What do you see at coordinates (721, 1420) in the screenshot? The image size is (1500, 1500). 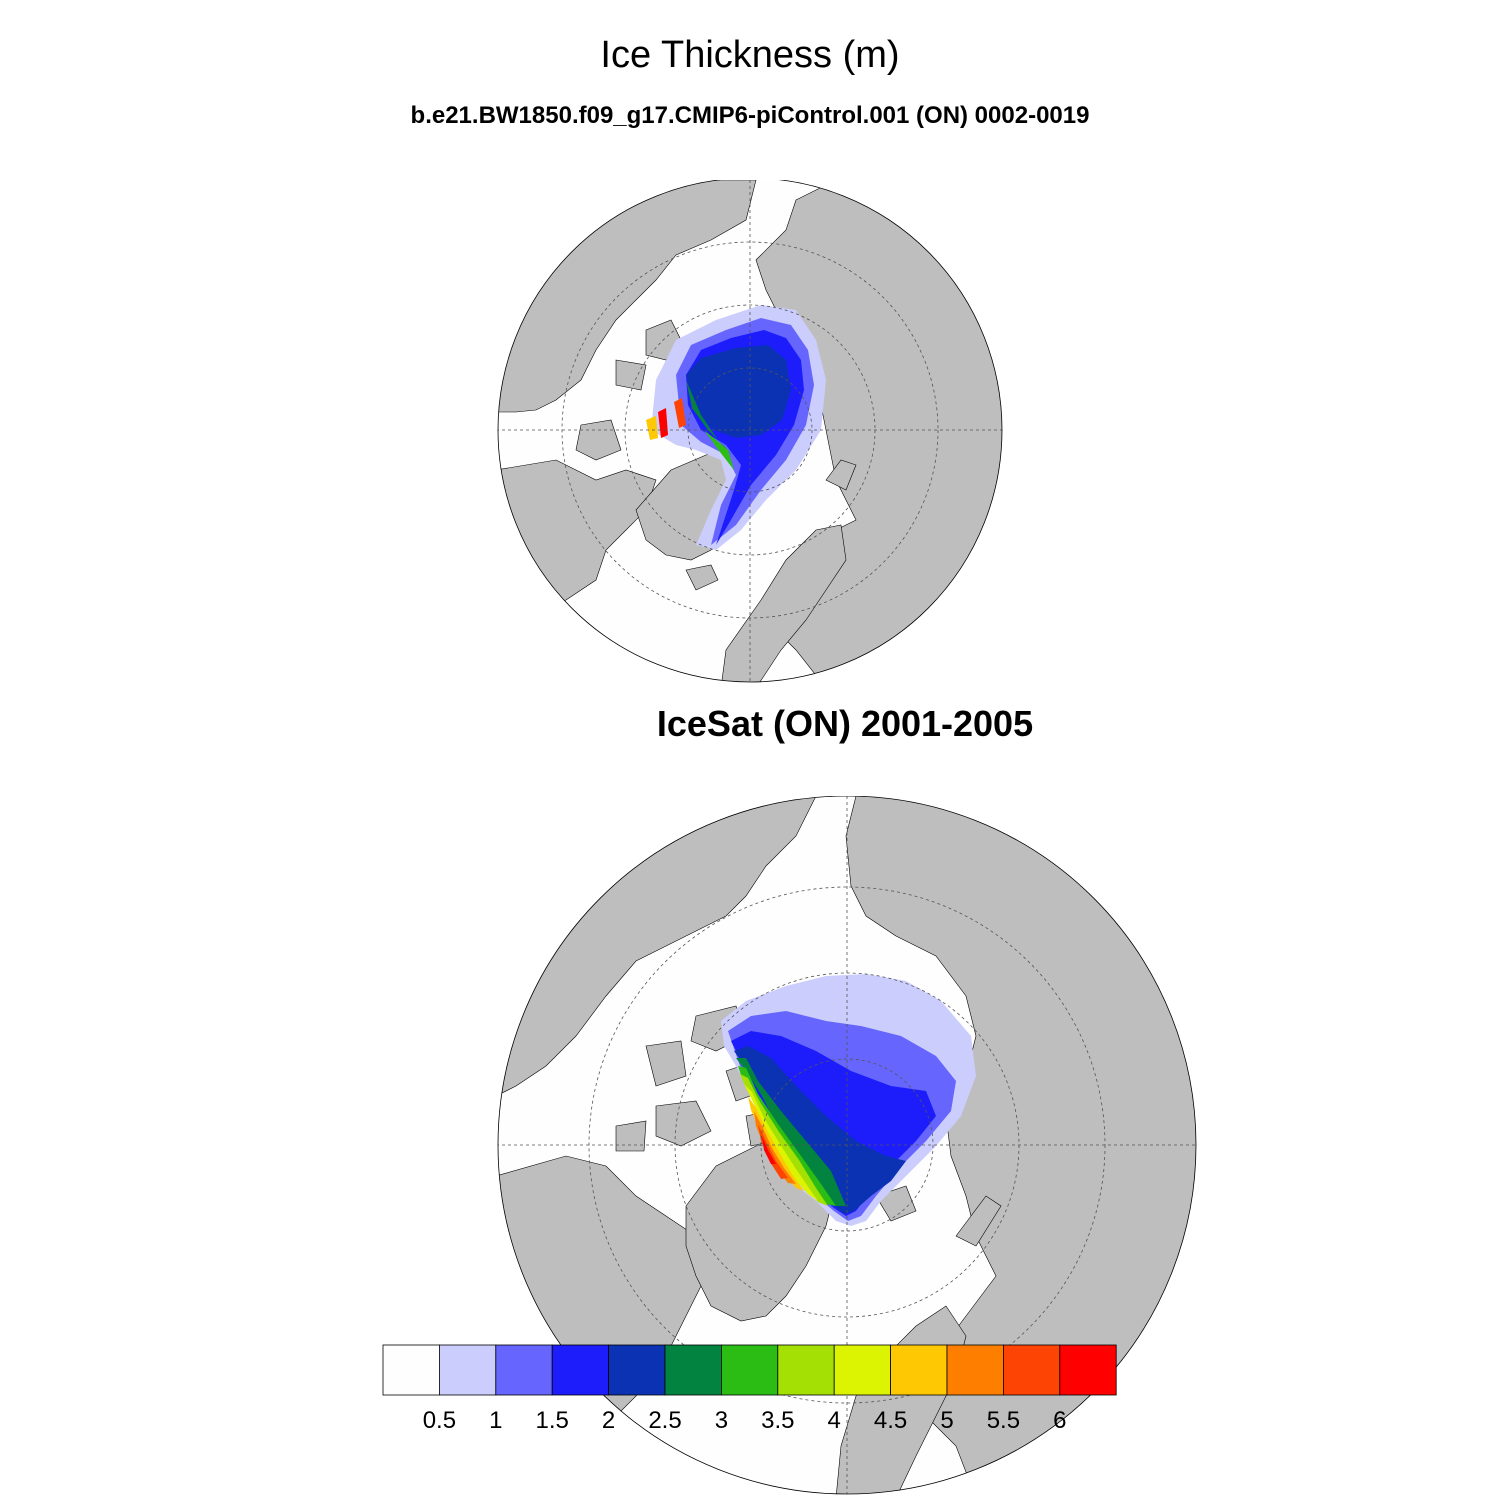 I see `colorbar-tick-label: 3` at bounding box center [721, 1420].